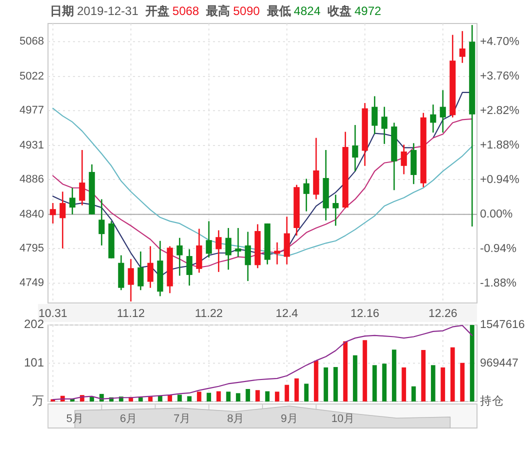 The image size is (532, 454). What do you see at coordinates (262, 362) in the screenshot?
I see `line-series` at bounding box center [262, 362].